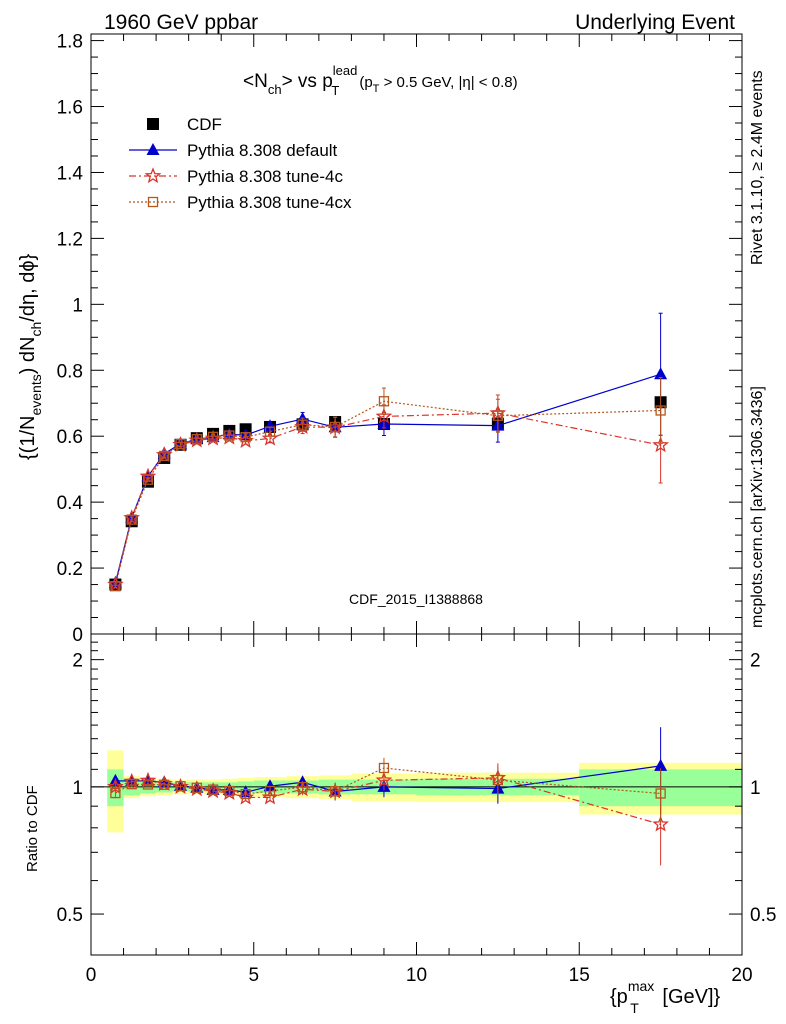 The image size is (786, 1024). Describe the element at coordinates (70, 371) in the screenshot. I see `y-tick-label: 0.8` at that location.